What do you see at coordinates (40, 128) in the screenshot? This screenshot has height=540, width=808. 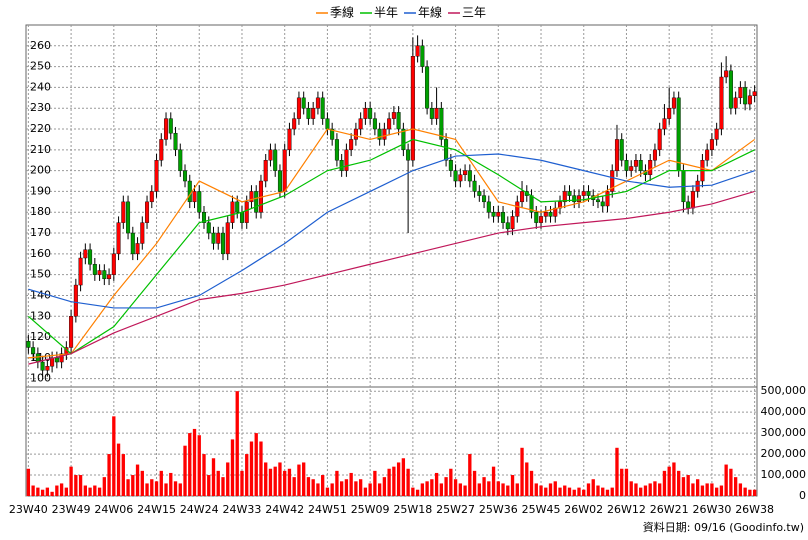 I see `y-tick-label: 220` at bounding box center [40, 128].